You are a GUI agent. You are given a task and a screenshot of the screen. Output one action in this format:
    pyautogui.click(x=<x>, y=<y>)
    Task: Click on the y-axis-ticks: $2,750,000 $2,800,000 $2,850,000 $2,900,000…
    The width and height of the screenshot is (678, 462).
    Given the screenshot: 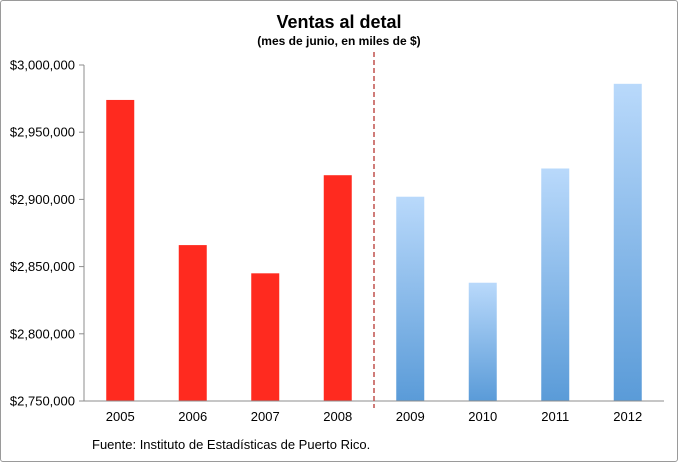 What is the action you would take?
    pyautogui.click(x=47, y=233)
    